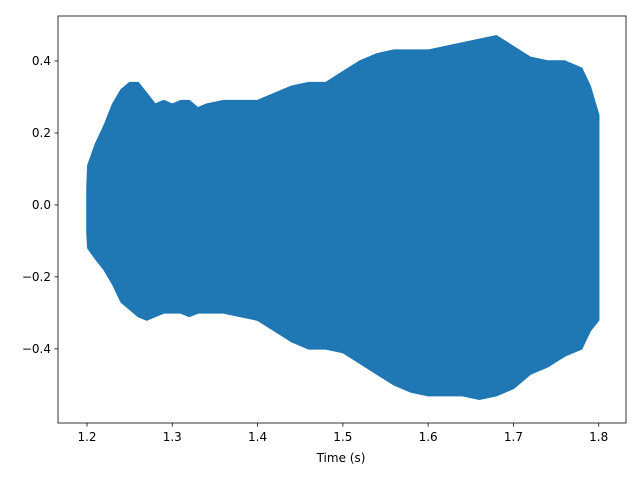 The width and height of the screenshot is (640, 484). Describe the element at coordinates (598, 437) in the screenshot. I see `x-tick-label: 1.8` at that location.